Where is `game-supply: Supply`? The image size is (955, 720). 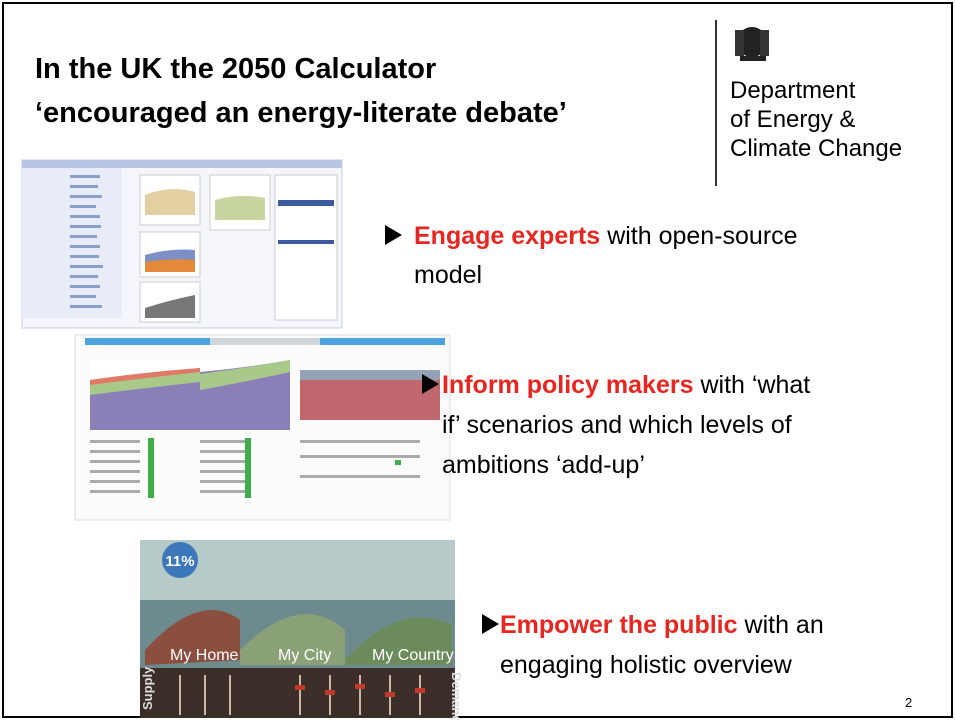 game-supply: Supply is located at coordinates (147, 688).